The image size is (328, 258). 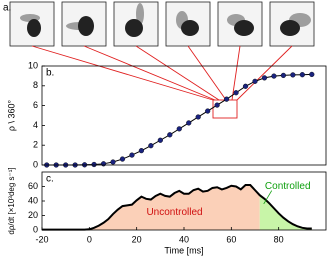 What do you see at coordinates (231, 239) in the screenshot?
I see `x-tick-label: 60` at bounding box center [231, 239].